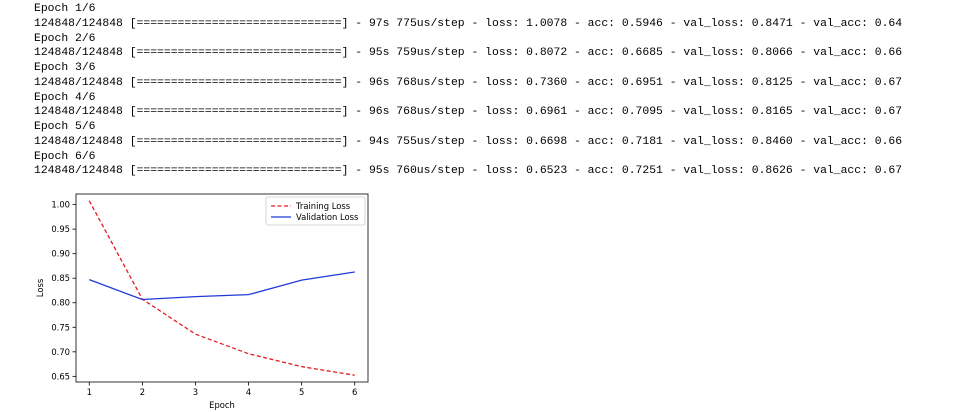 The image size is (974, 412). I want to click on training-loss-line, so click(221, 288).